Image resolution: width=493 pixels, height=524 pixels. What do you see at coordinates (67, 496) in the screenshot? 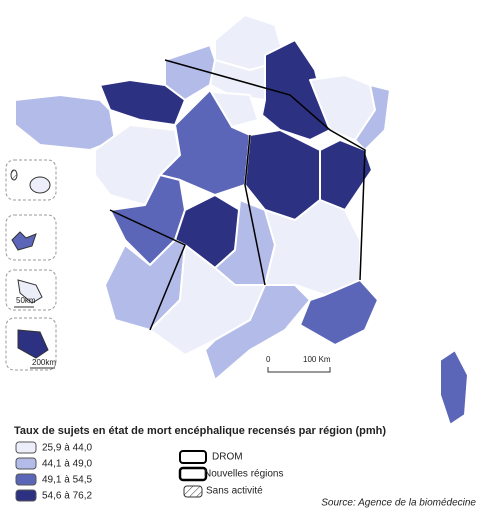
I see `legend-label: 54,6 à 76,2` at bounding box center [67, 496].